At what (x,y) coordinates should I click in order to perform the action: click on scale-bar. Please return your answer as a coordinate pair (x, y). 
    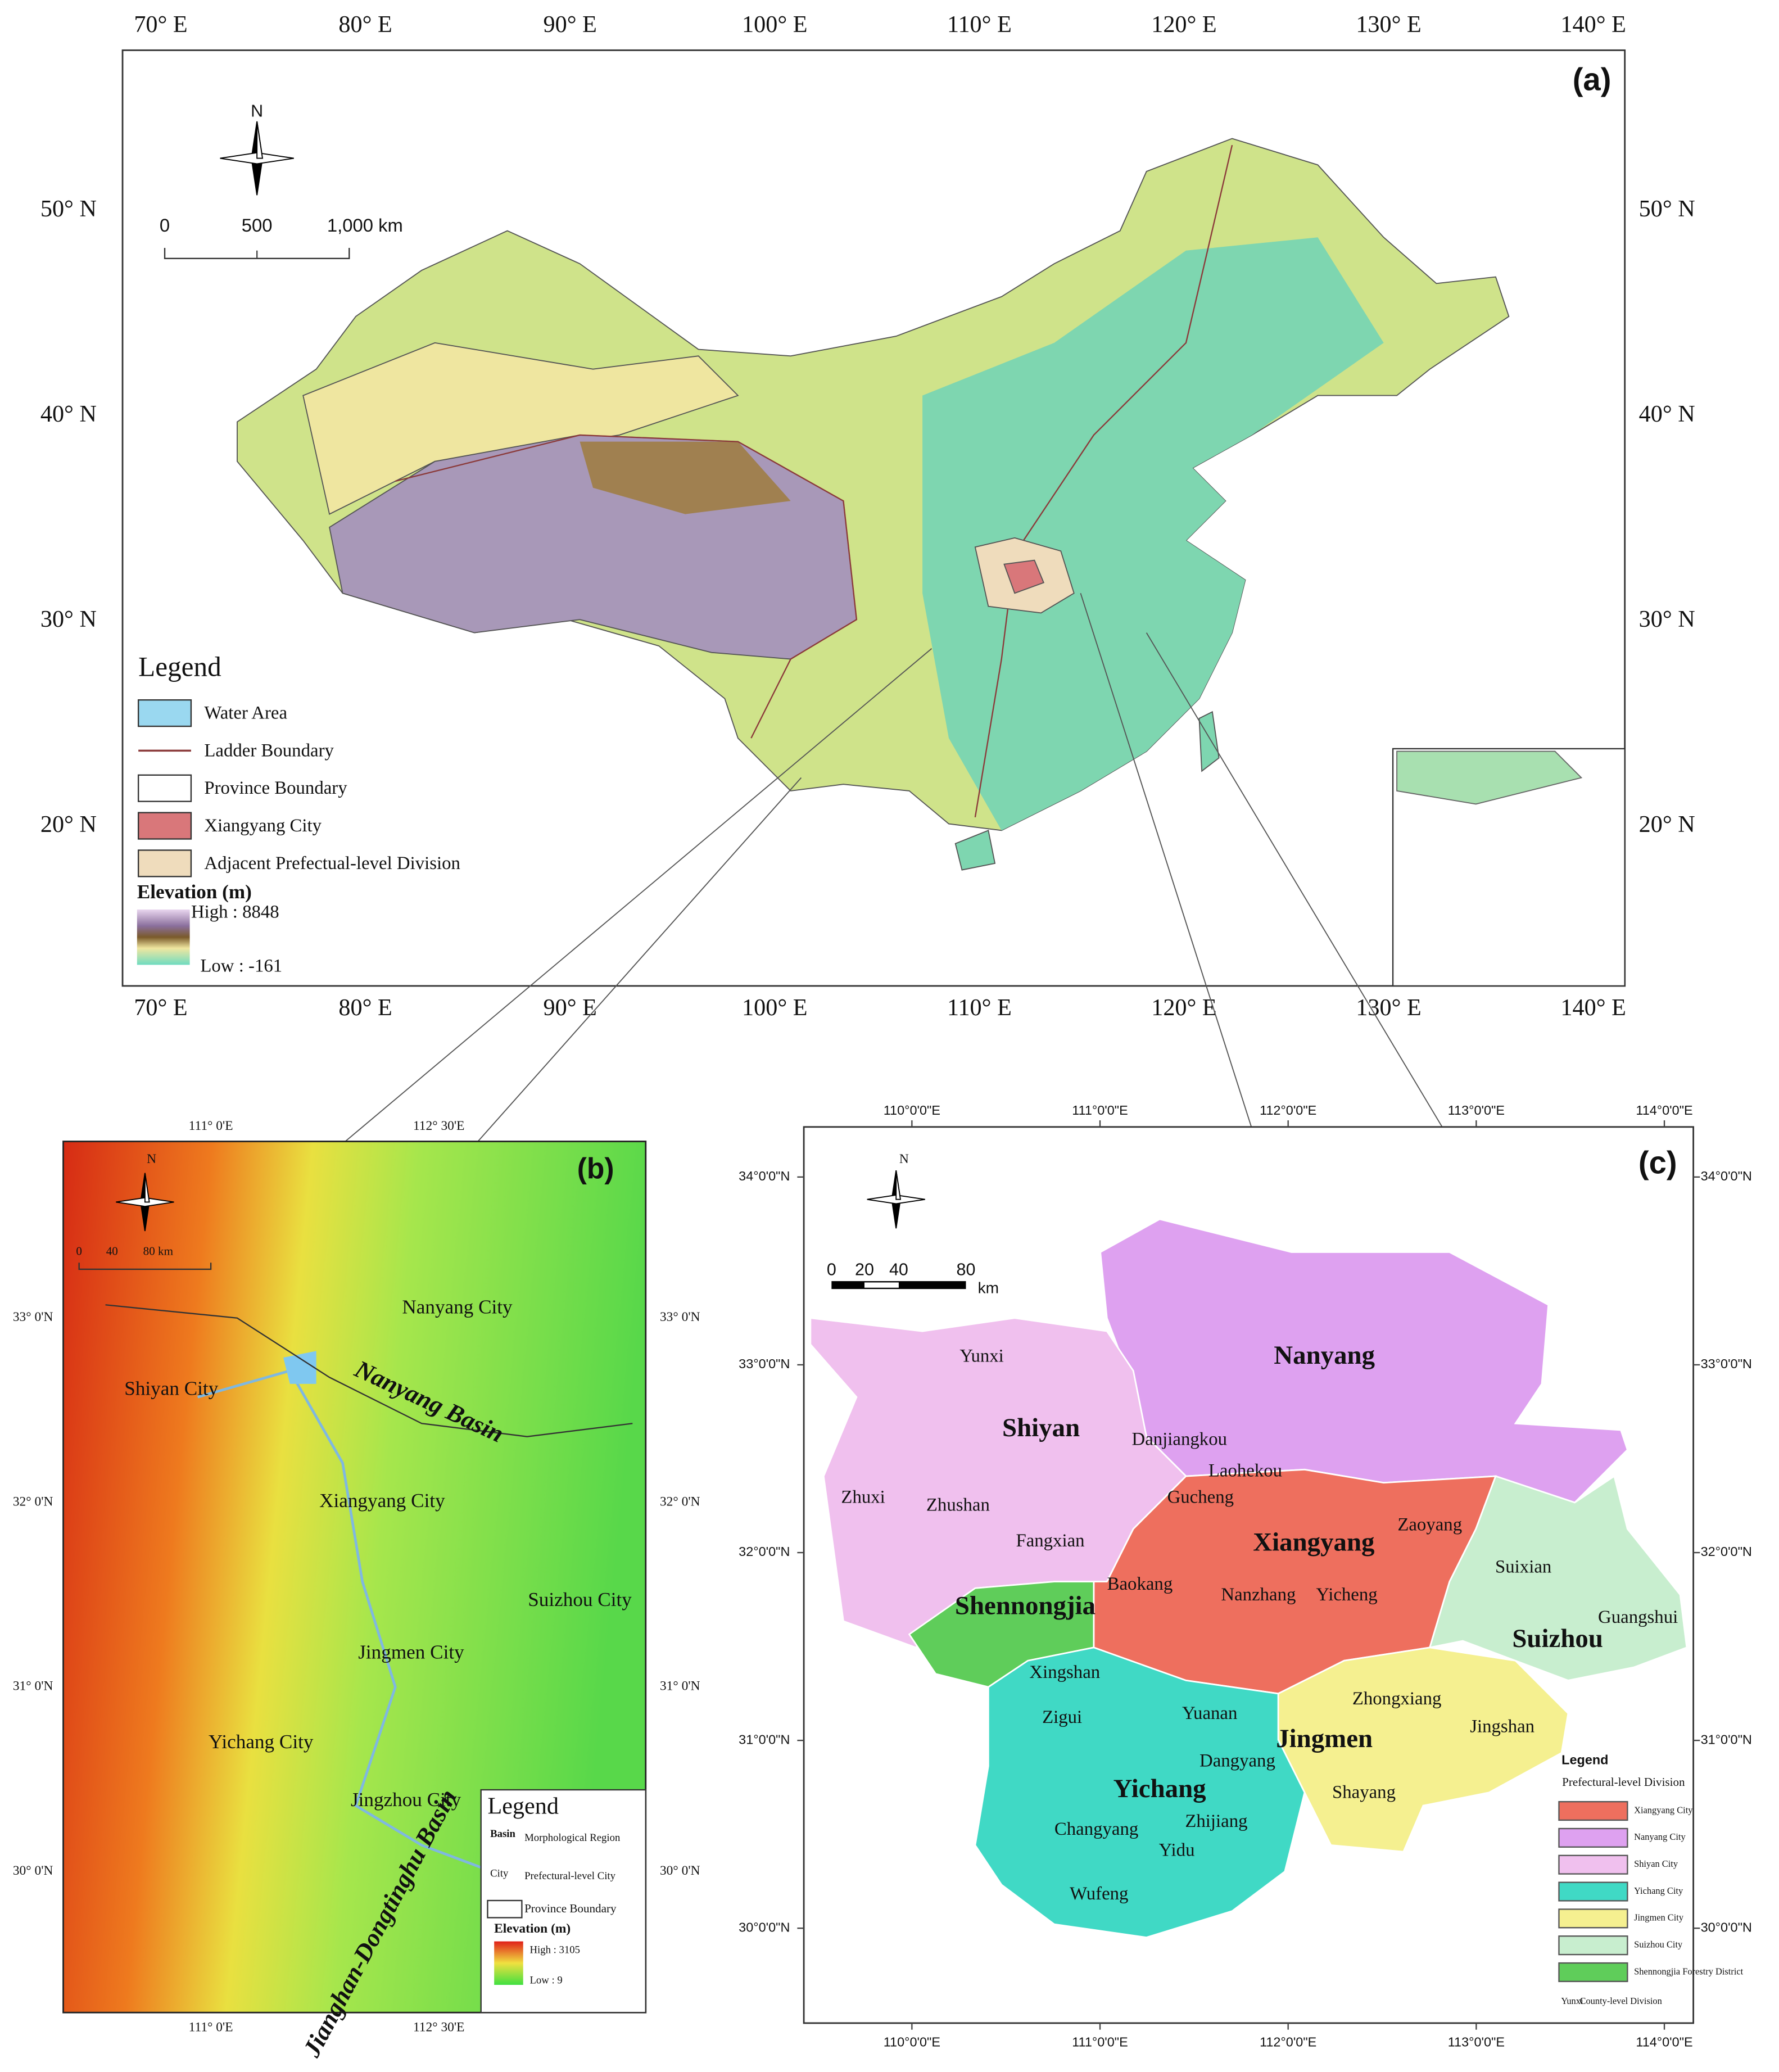
    Looking at the image, I should click on (145, 1266).